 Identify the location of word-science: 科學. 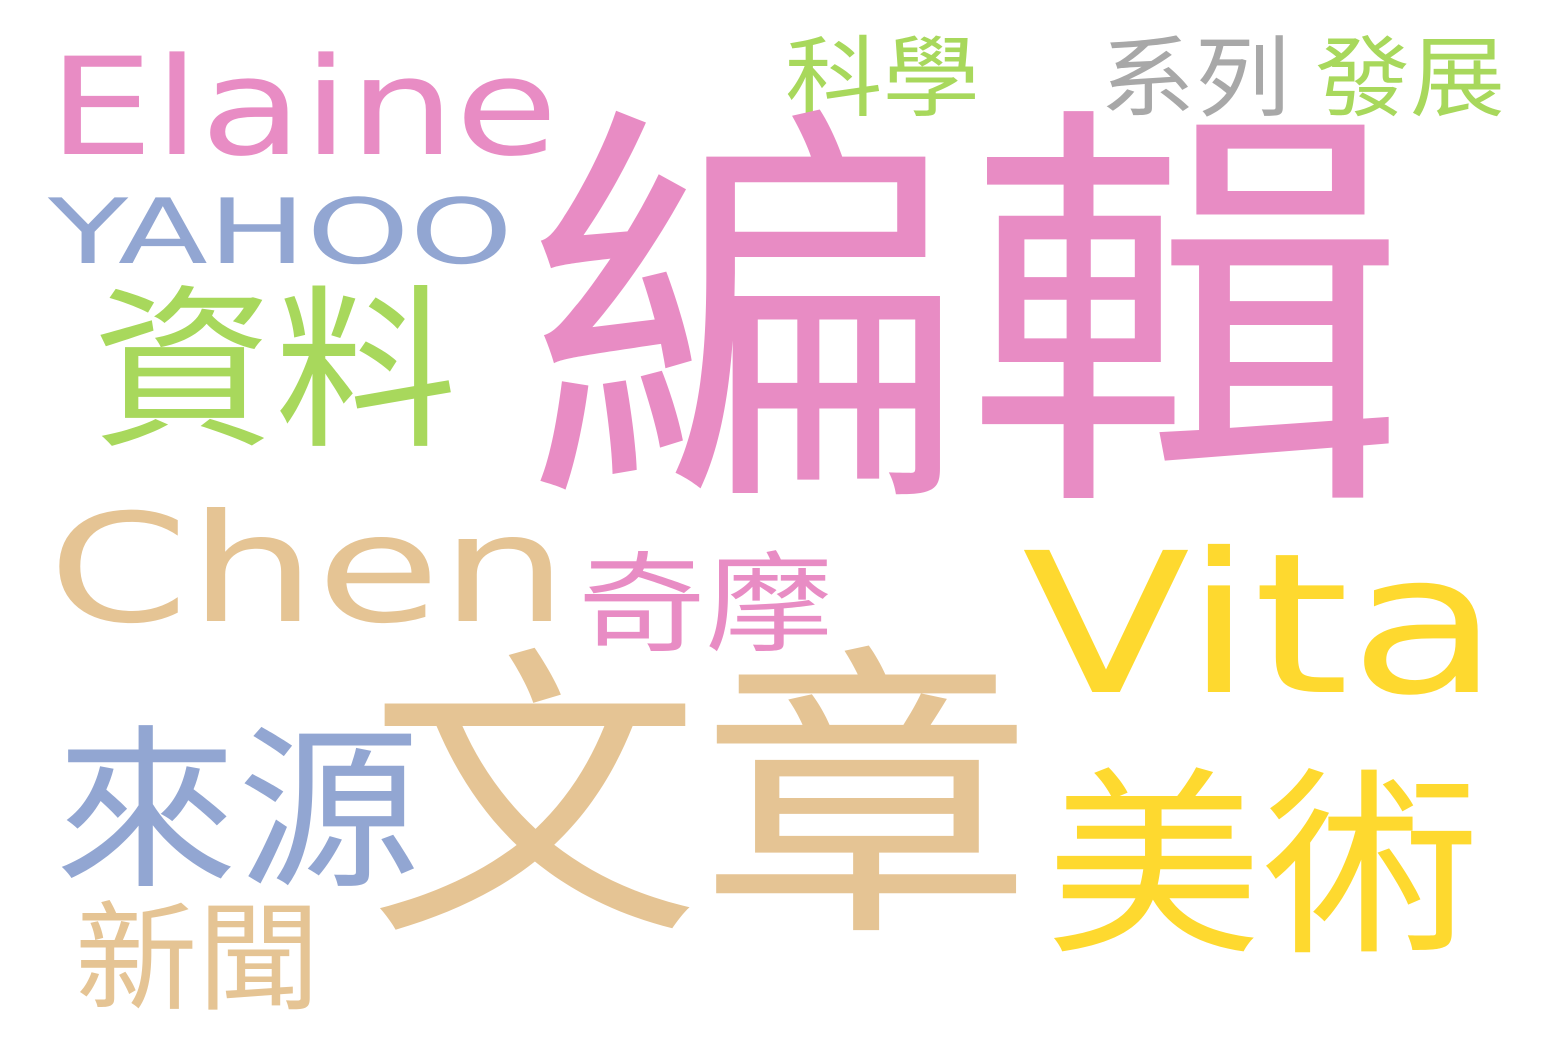
(883, 78).